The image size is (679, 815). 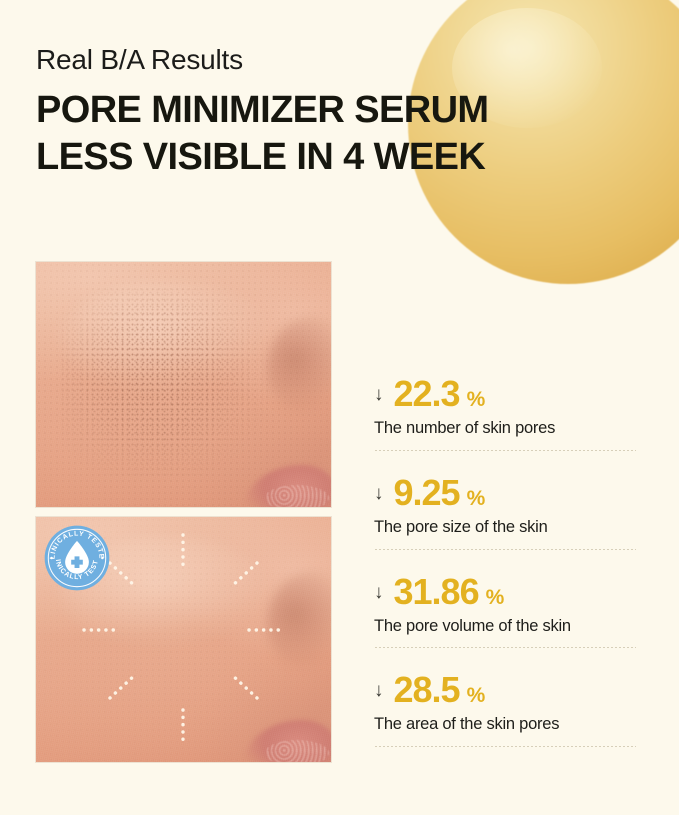 I want to click on stat-value: 9.25, so click(x=427, y=492).